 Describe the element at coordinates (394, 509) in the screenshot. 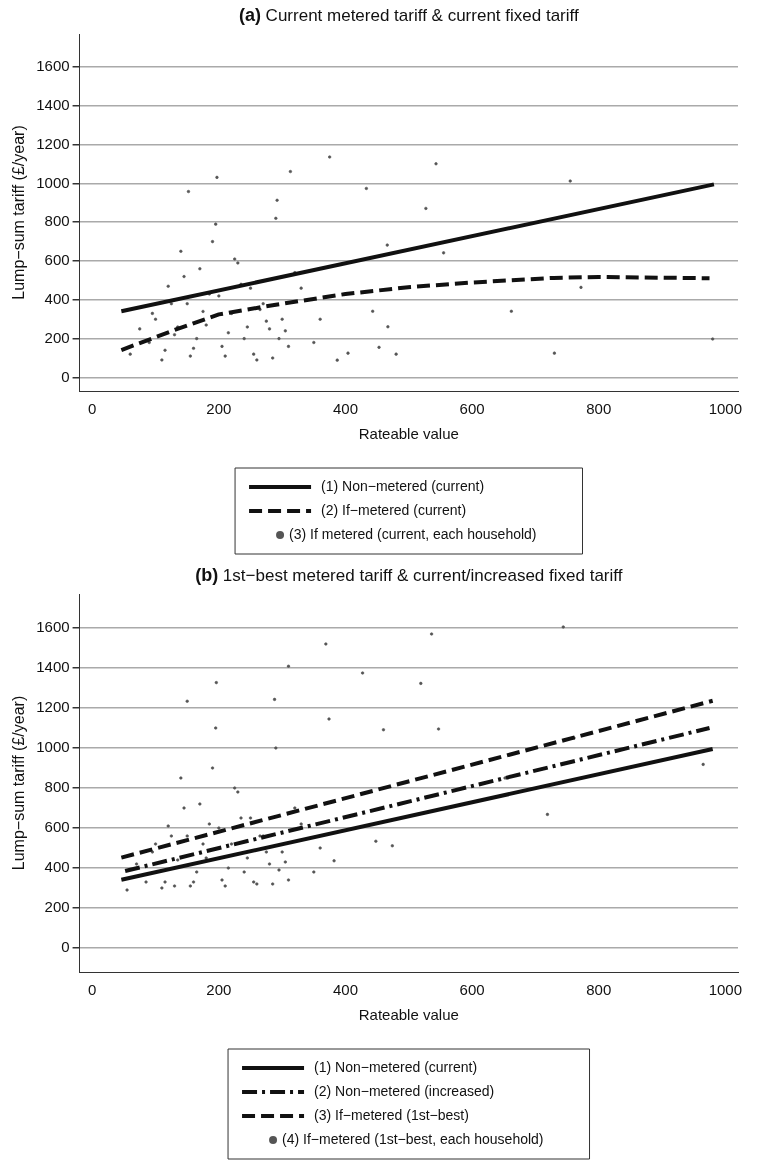

I see `legend-label: (2) If−metered (current)` at that location.